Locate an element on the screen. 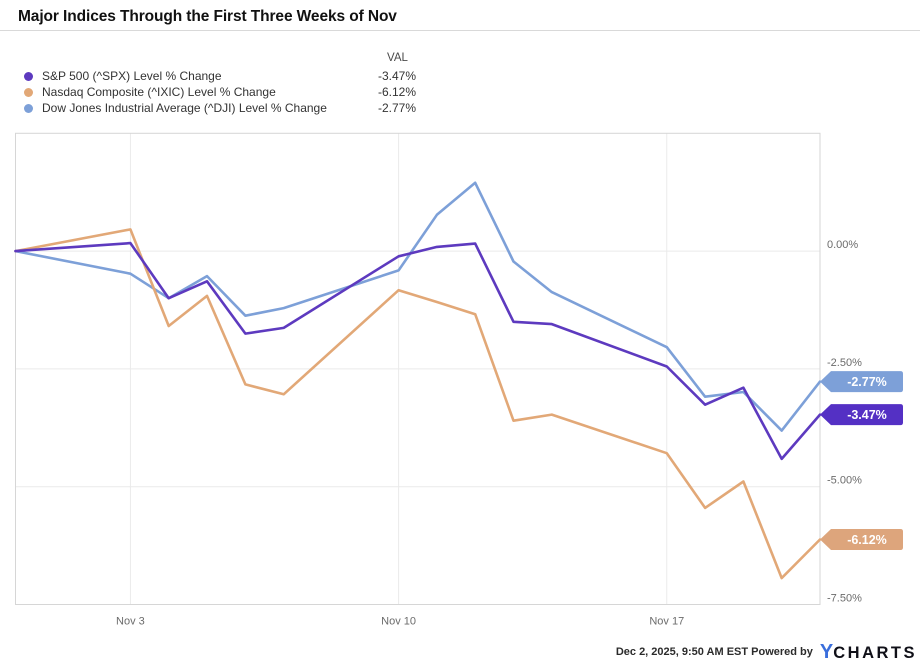 The image size is (920, 669). x-axis-tick-label: Nov 3 is located at coordinates (130, 622).